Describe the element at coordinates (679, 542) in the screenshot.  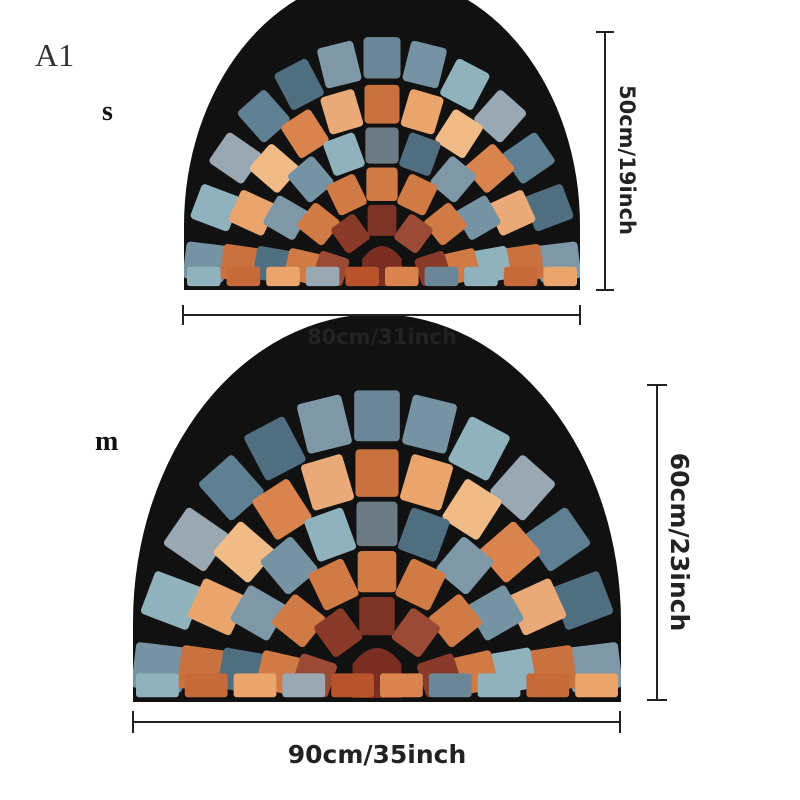
I see `height-label: 60cm/23inch` at that location.